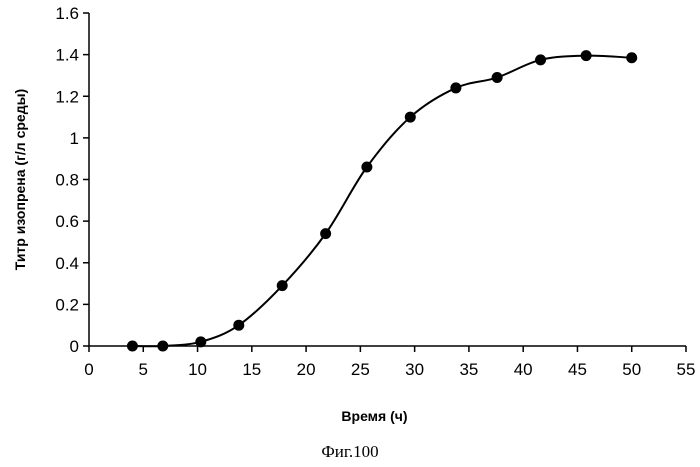  Describe the element at coordinates (414, 369) in the screenshot. I see `x-tick-label: 30` at that location.